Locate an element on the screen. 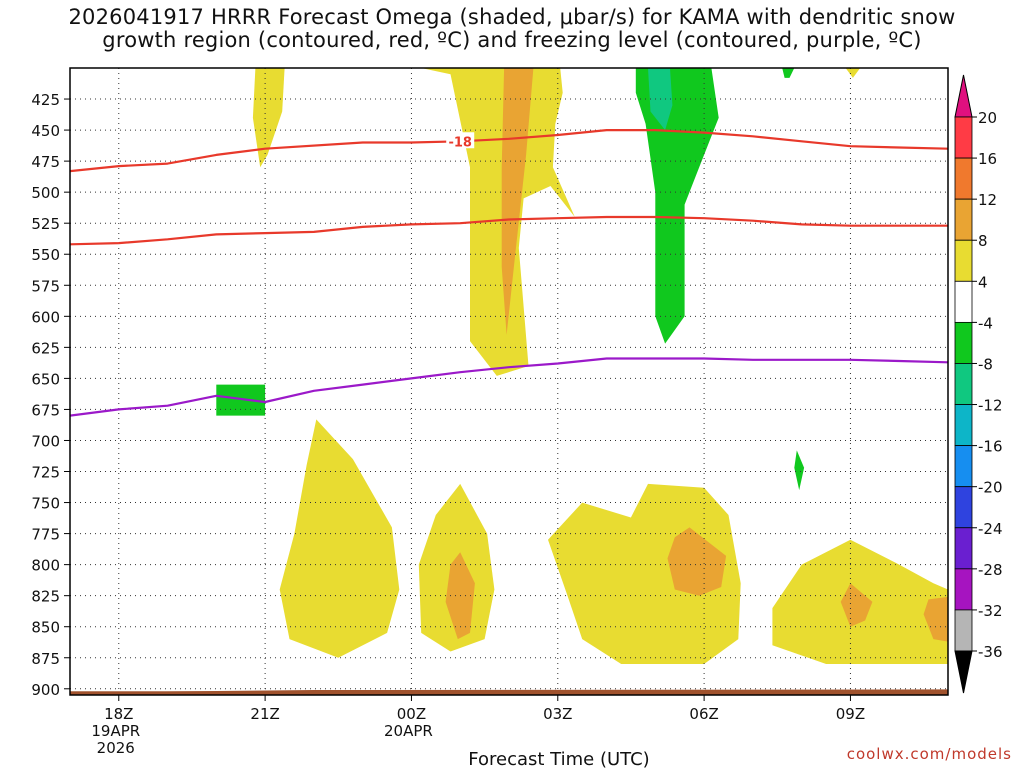 The height and width of the screenshot is (768, 1024). freezing-level-contour is located at coordinates (509, 387).